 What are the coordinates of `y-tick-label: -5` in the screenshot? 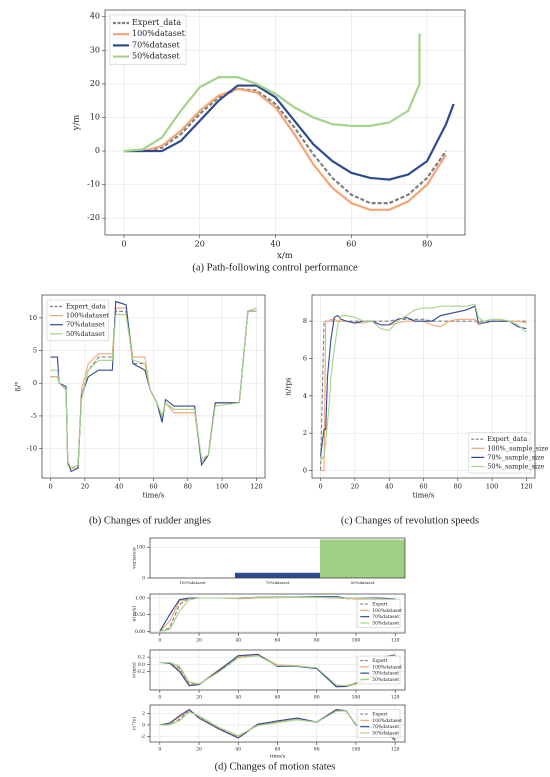 It's located at (34, 416).